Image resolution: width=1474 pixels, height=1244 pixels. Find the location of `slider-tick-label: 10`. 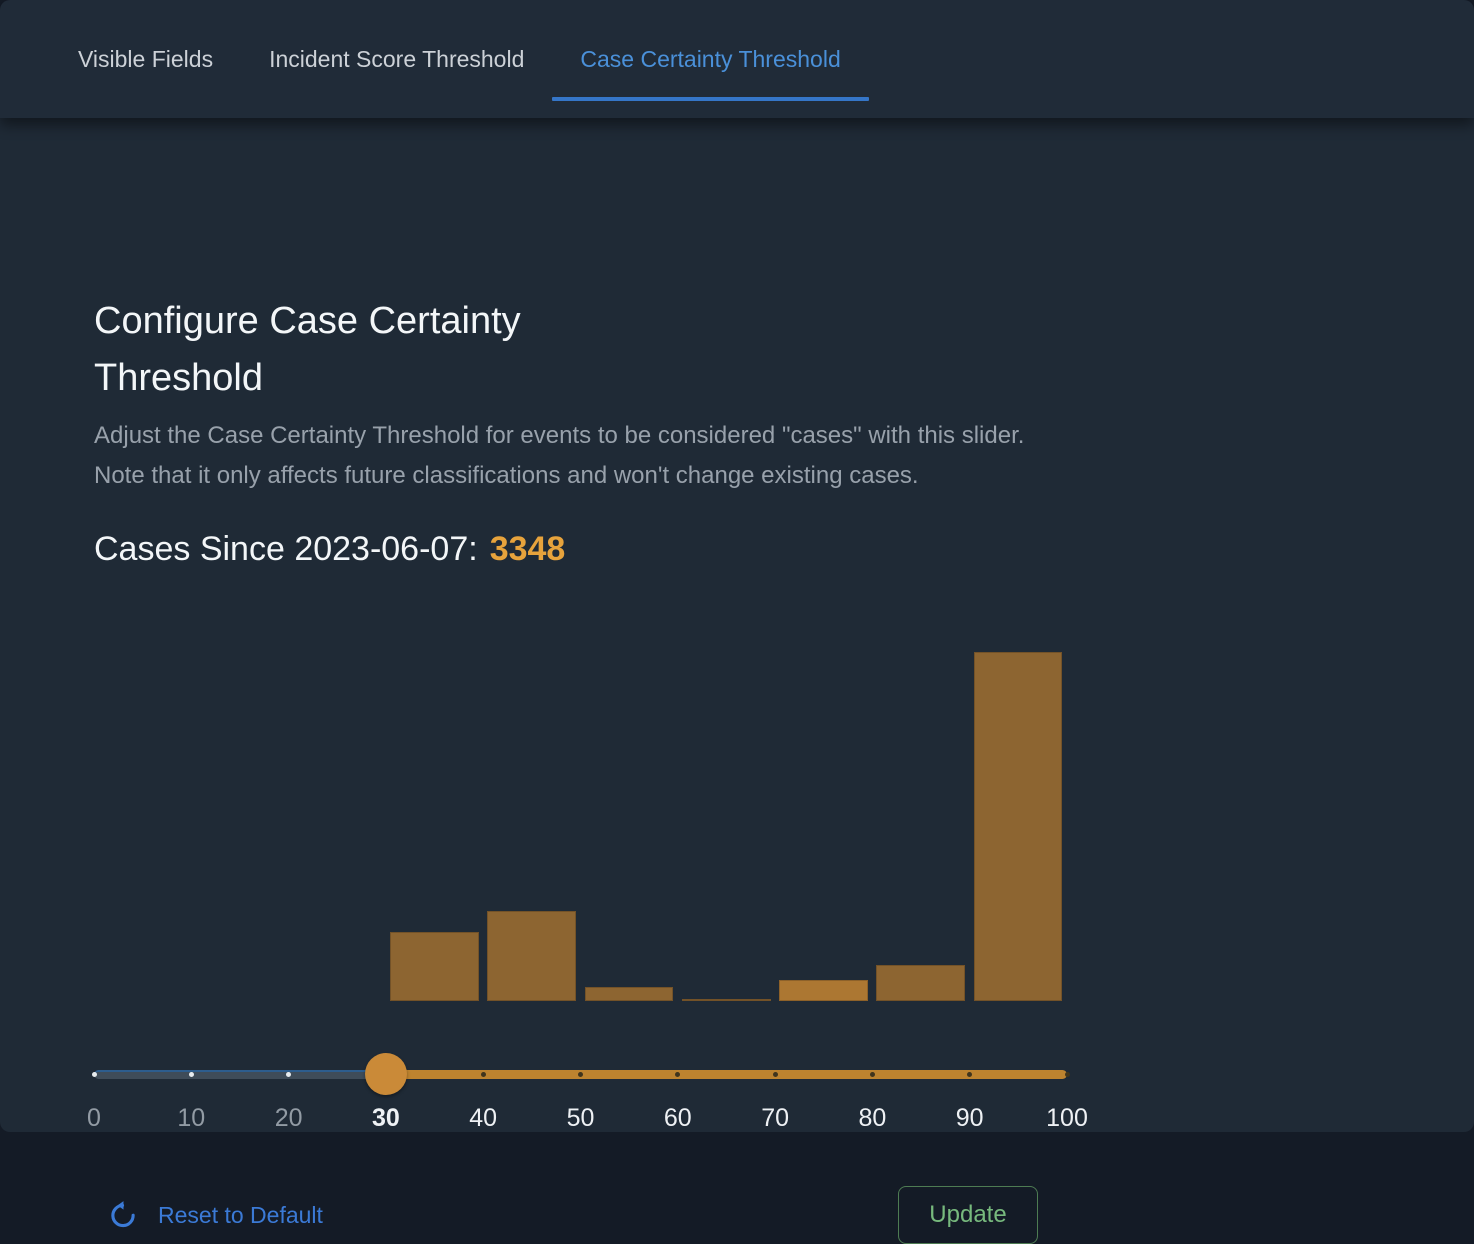

slider-tick-label: 10 is located at coordinates (191, 1118).